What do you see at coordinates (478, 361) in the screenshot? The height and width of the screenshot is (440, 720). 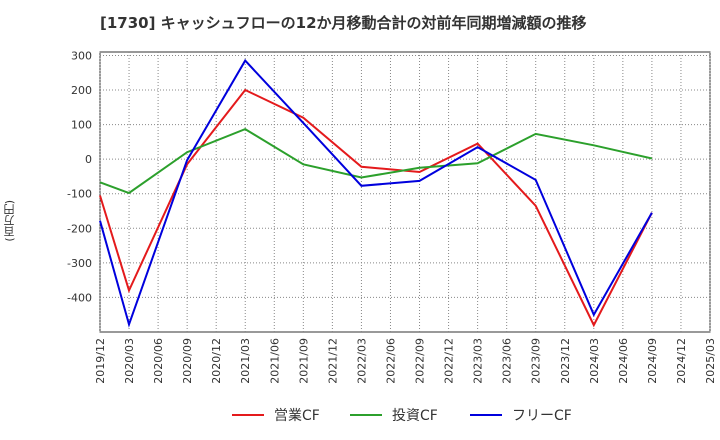 I see `x-tick-label: 2023/03` at bounding box center [478, 361].